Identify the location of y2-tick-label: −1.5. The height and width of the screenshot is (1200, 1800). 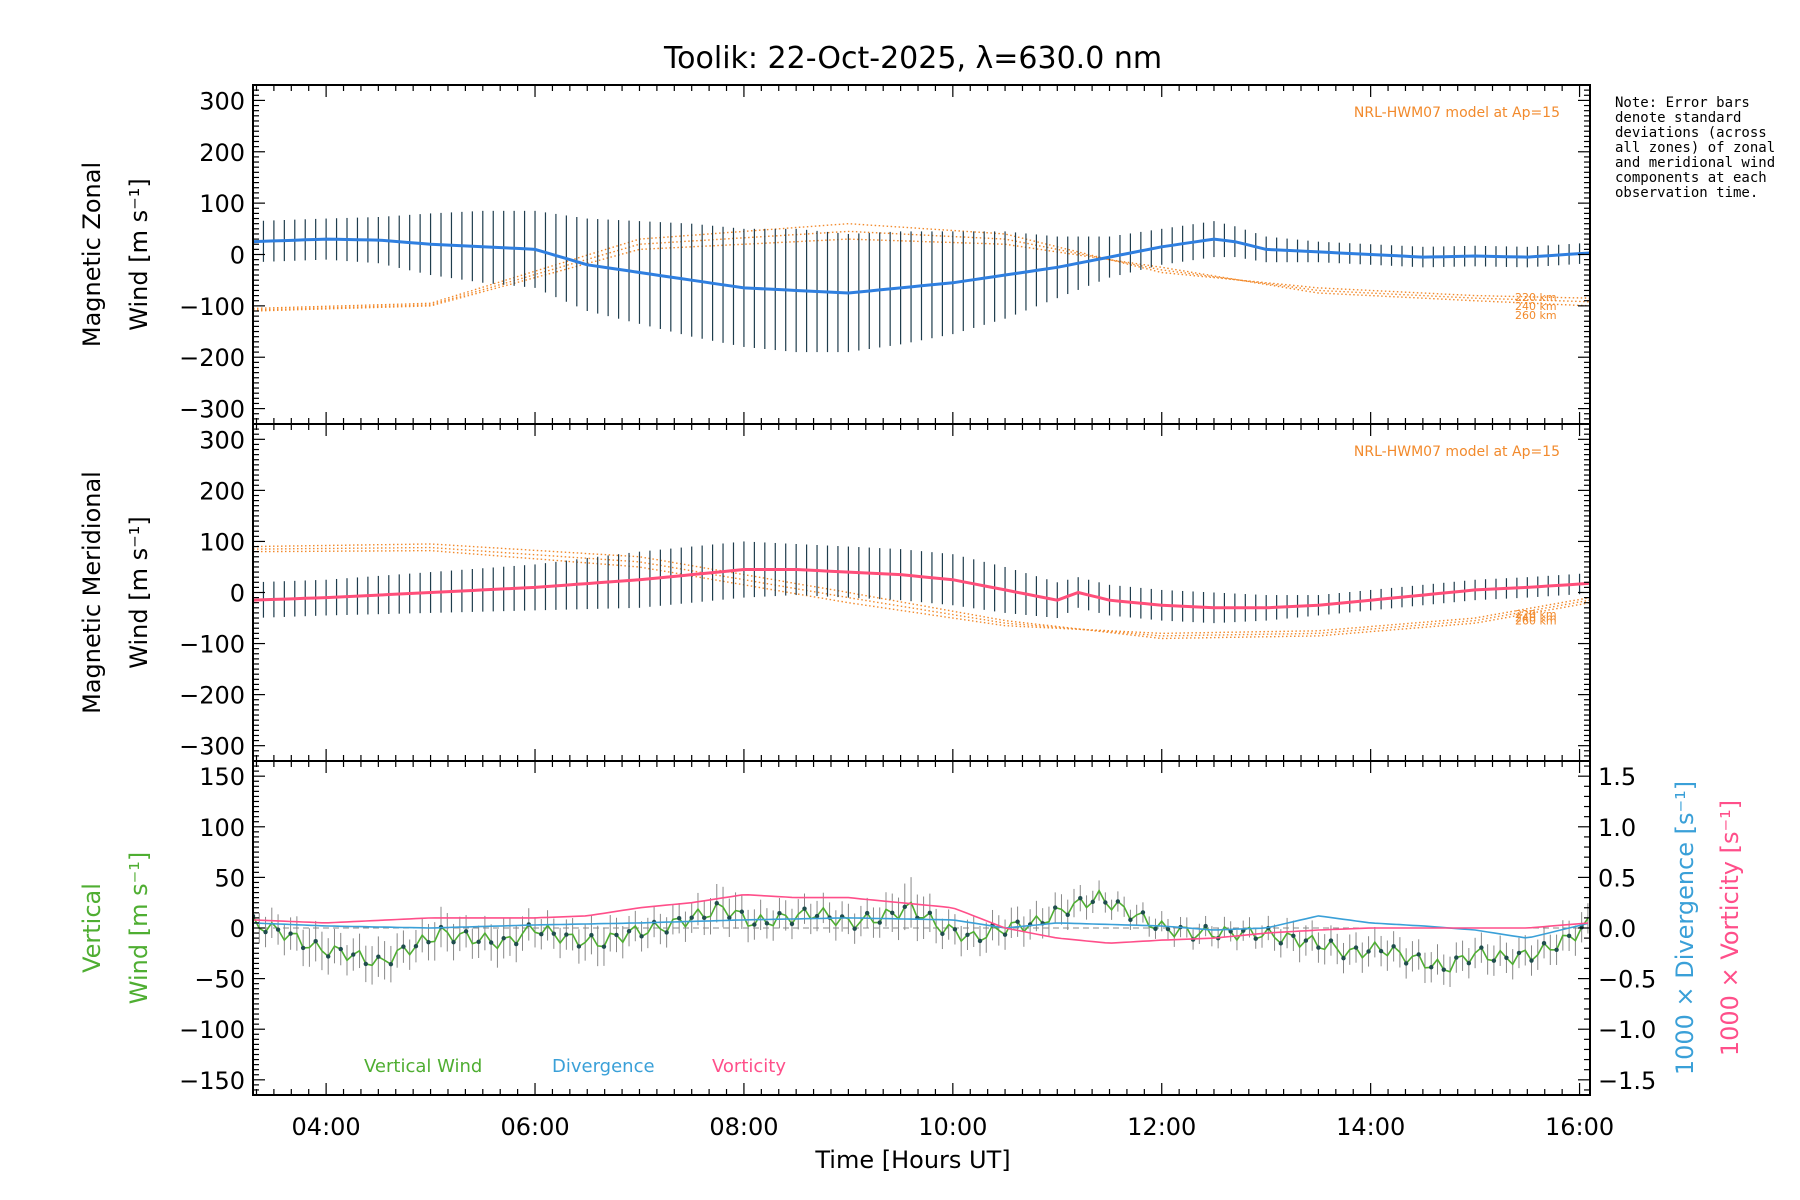
(1627, 1081).